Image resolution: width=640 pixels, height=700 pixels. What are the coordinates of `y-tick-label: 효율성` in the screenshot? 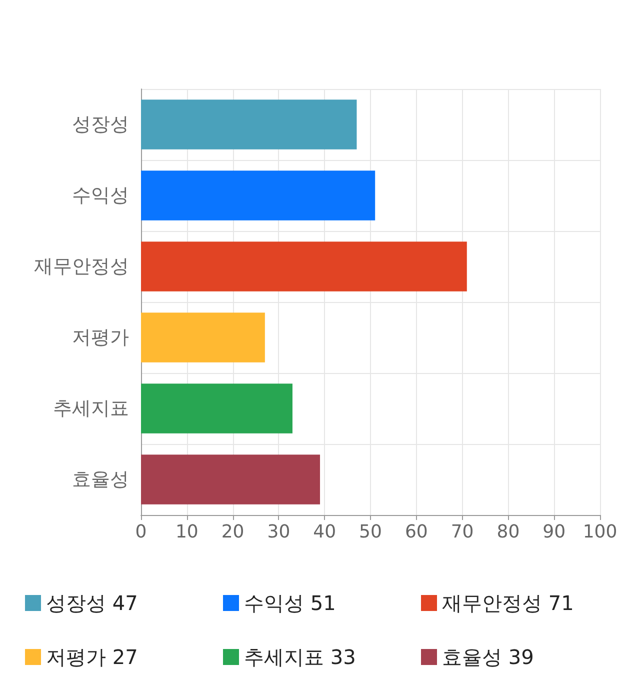 It's located at (100, 479).